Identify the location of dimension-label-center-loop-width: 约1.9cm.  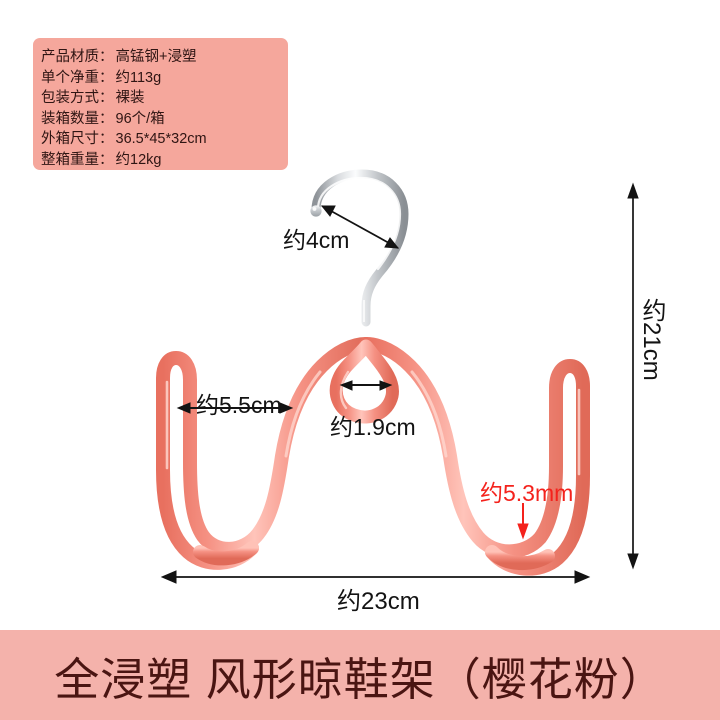
(373, 427).